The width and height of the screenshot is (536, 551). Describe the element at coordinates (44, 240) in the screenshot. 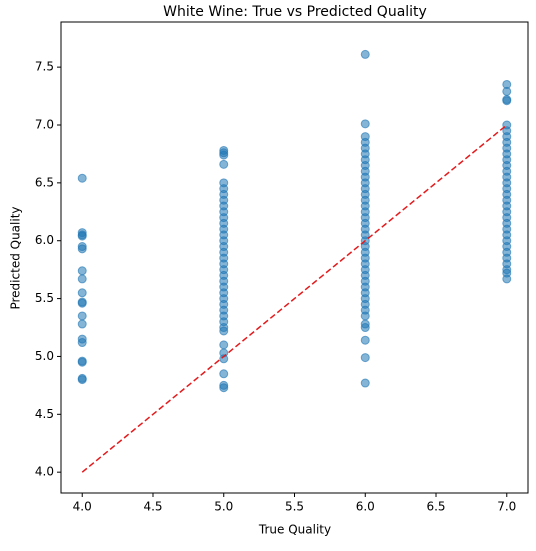

I see `y-tick-label: 6.0` at that location.